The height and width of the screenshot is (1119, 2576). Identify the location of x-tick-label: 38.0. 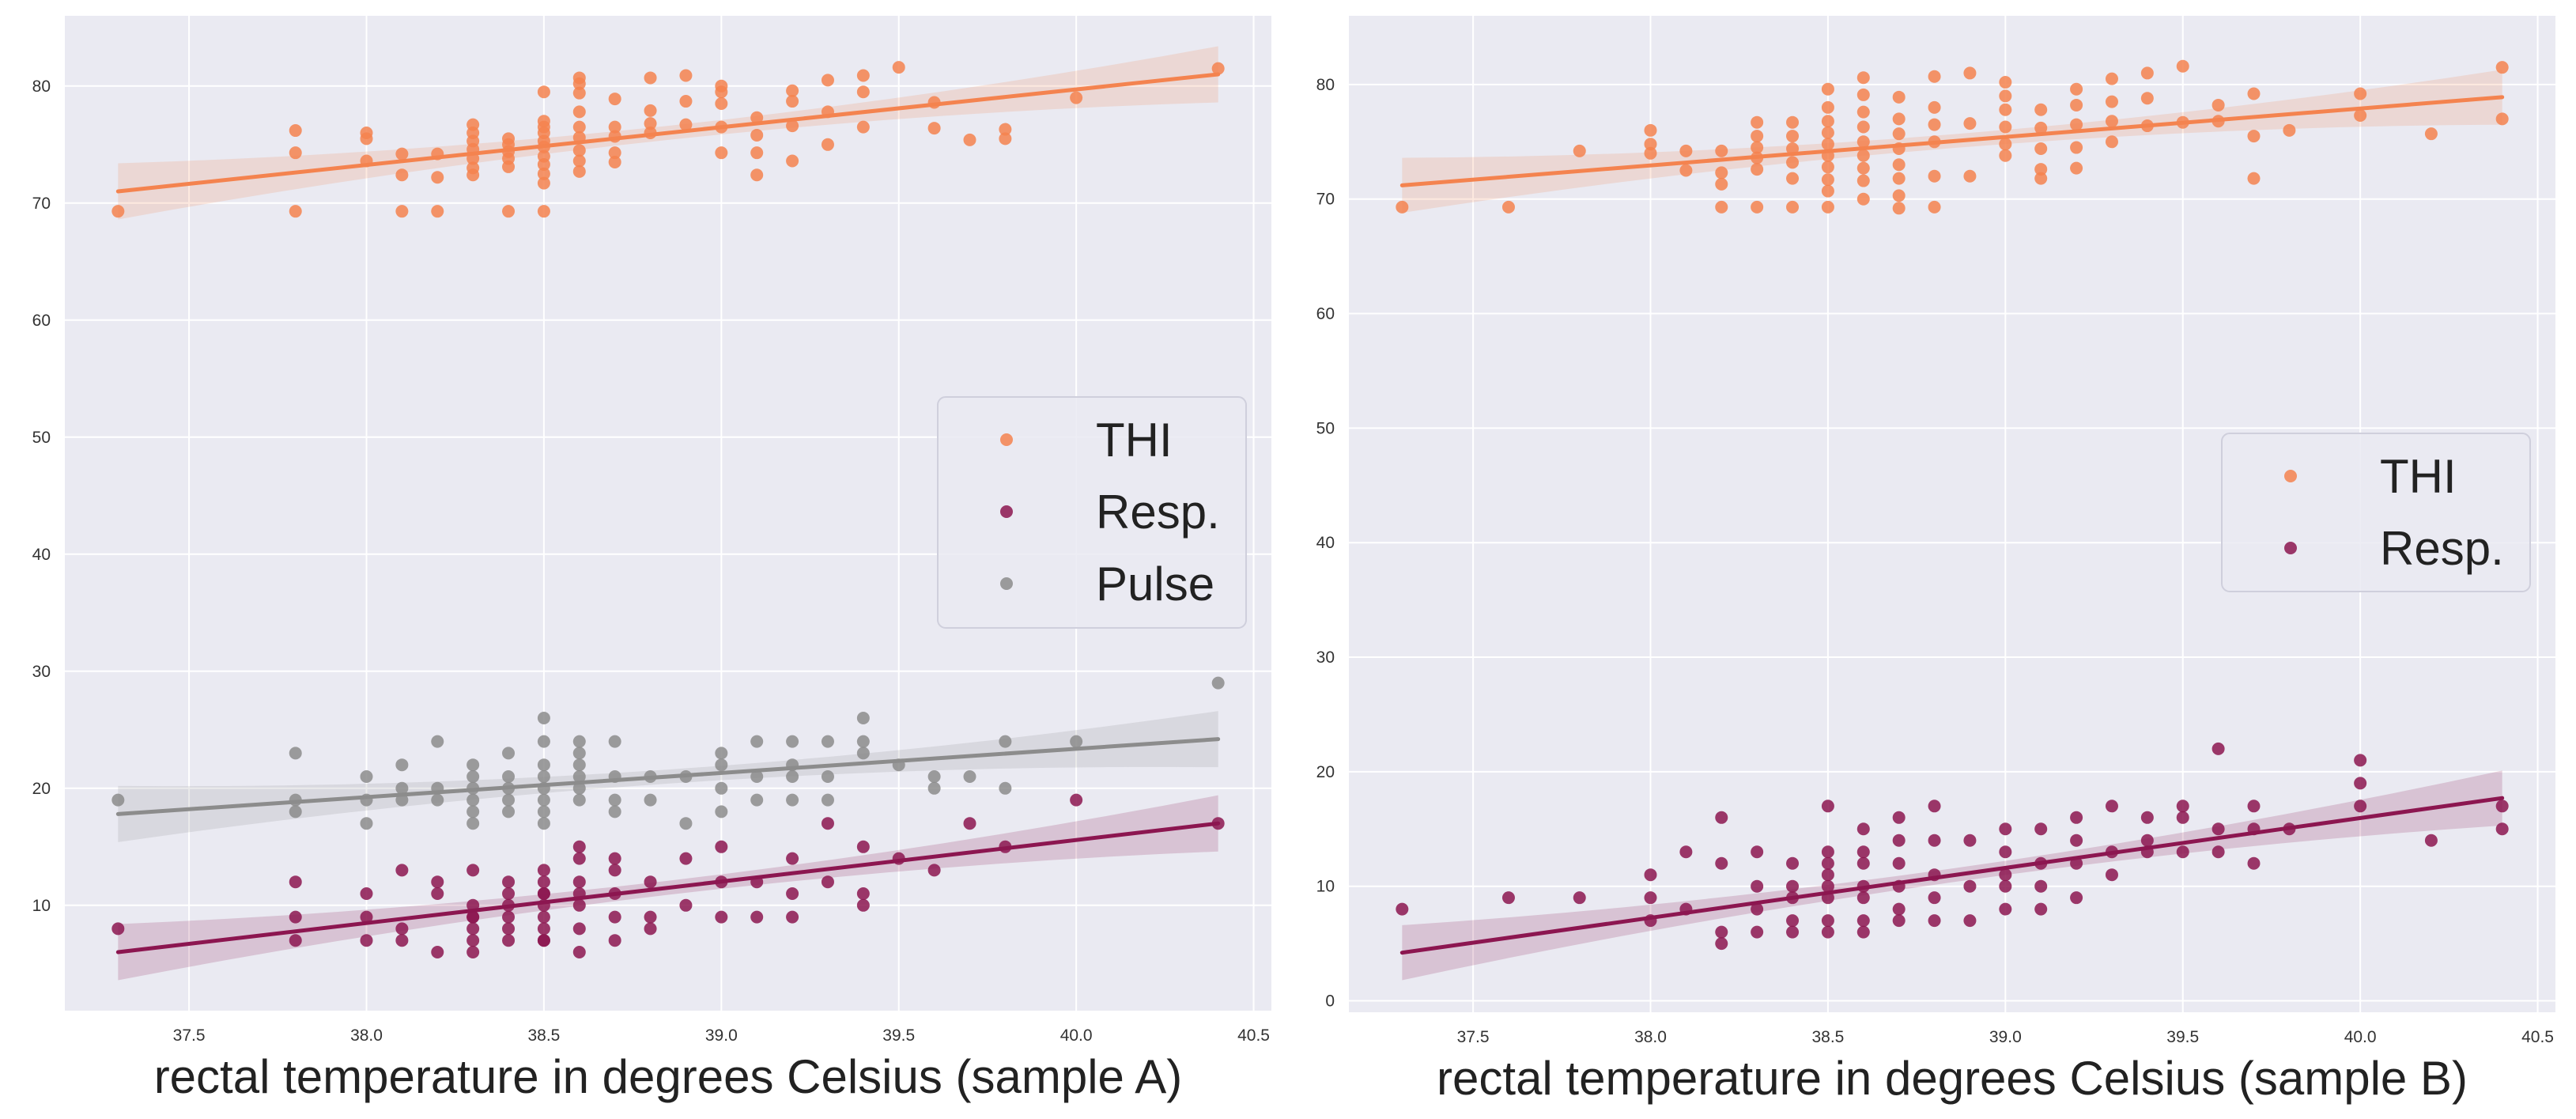
(366, 1035).